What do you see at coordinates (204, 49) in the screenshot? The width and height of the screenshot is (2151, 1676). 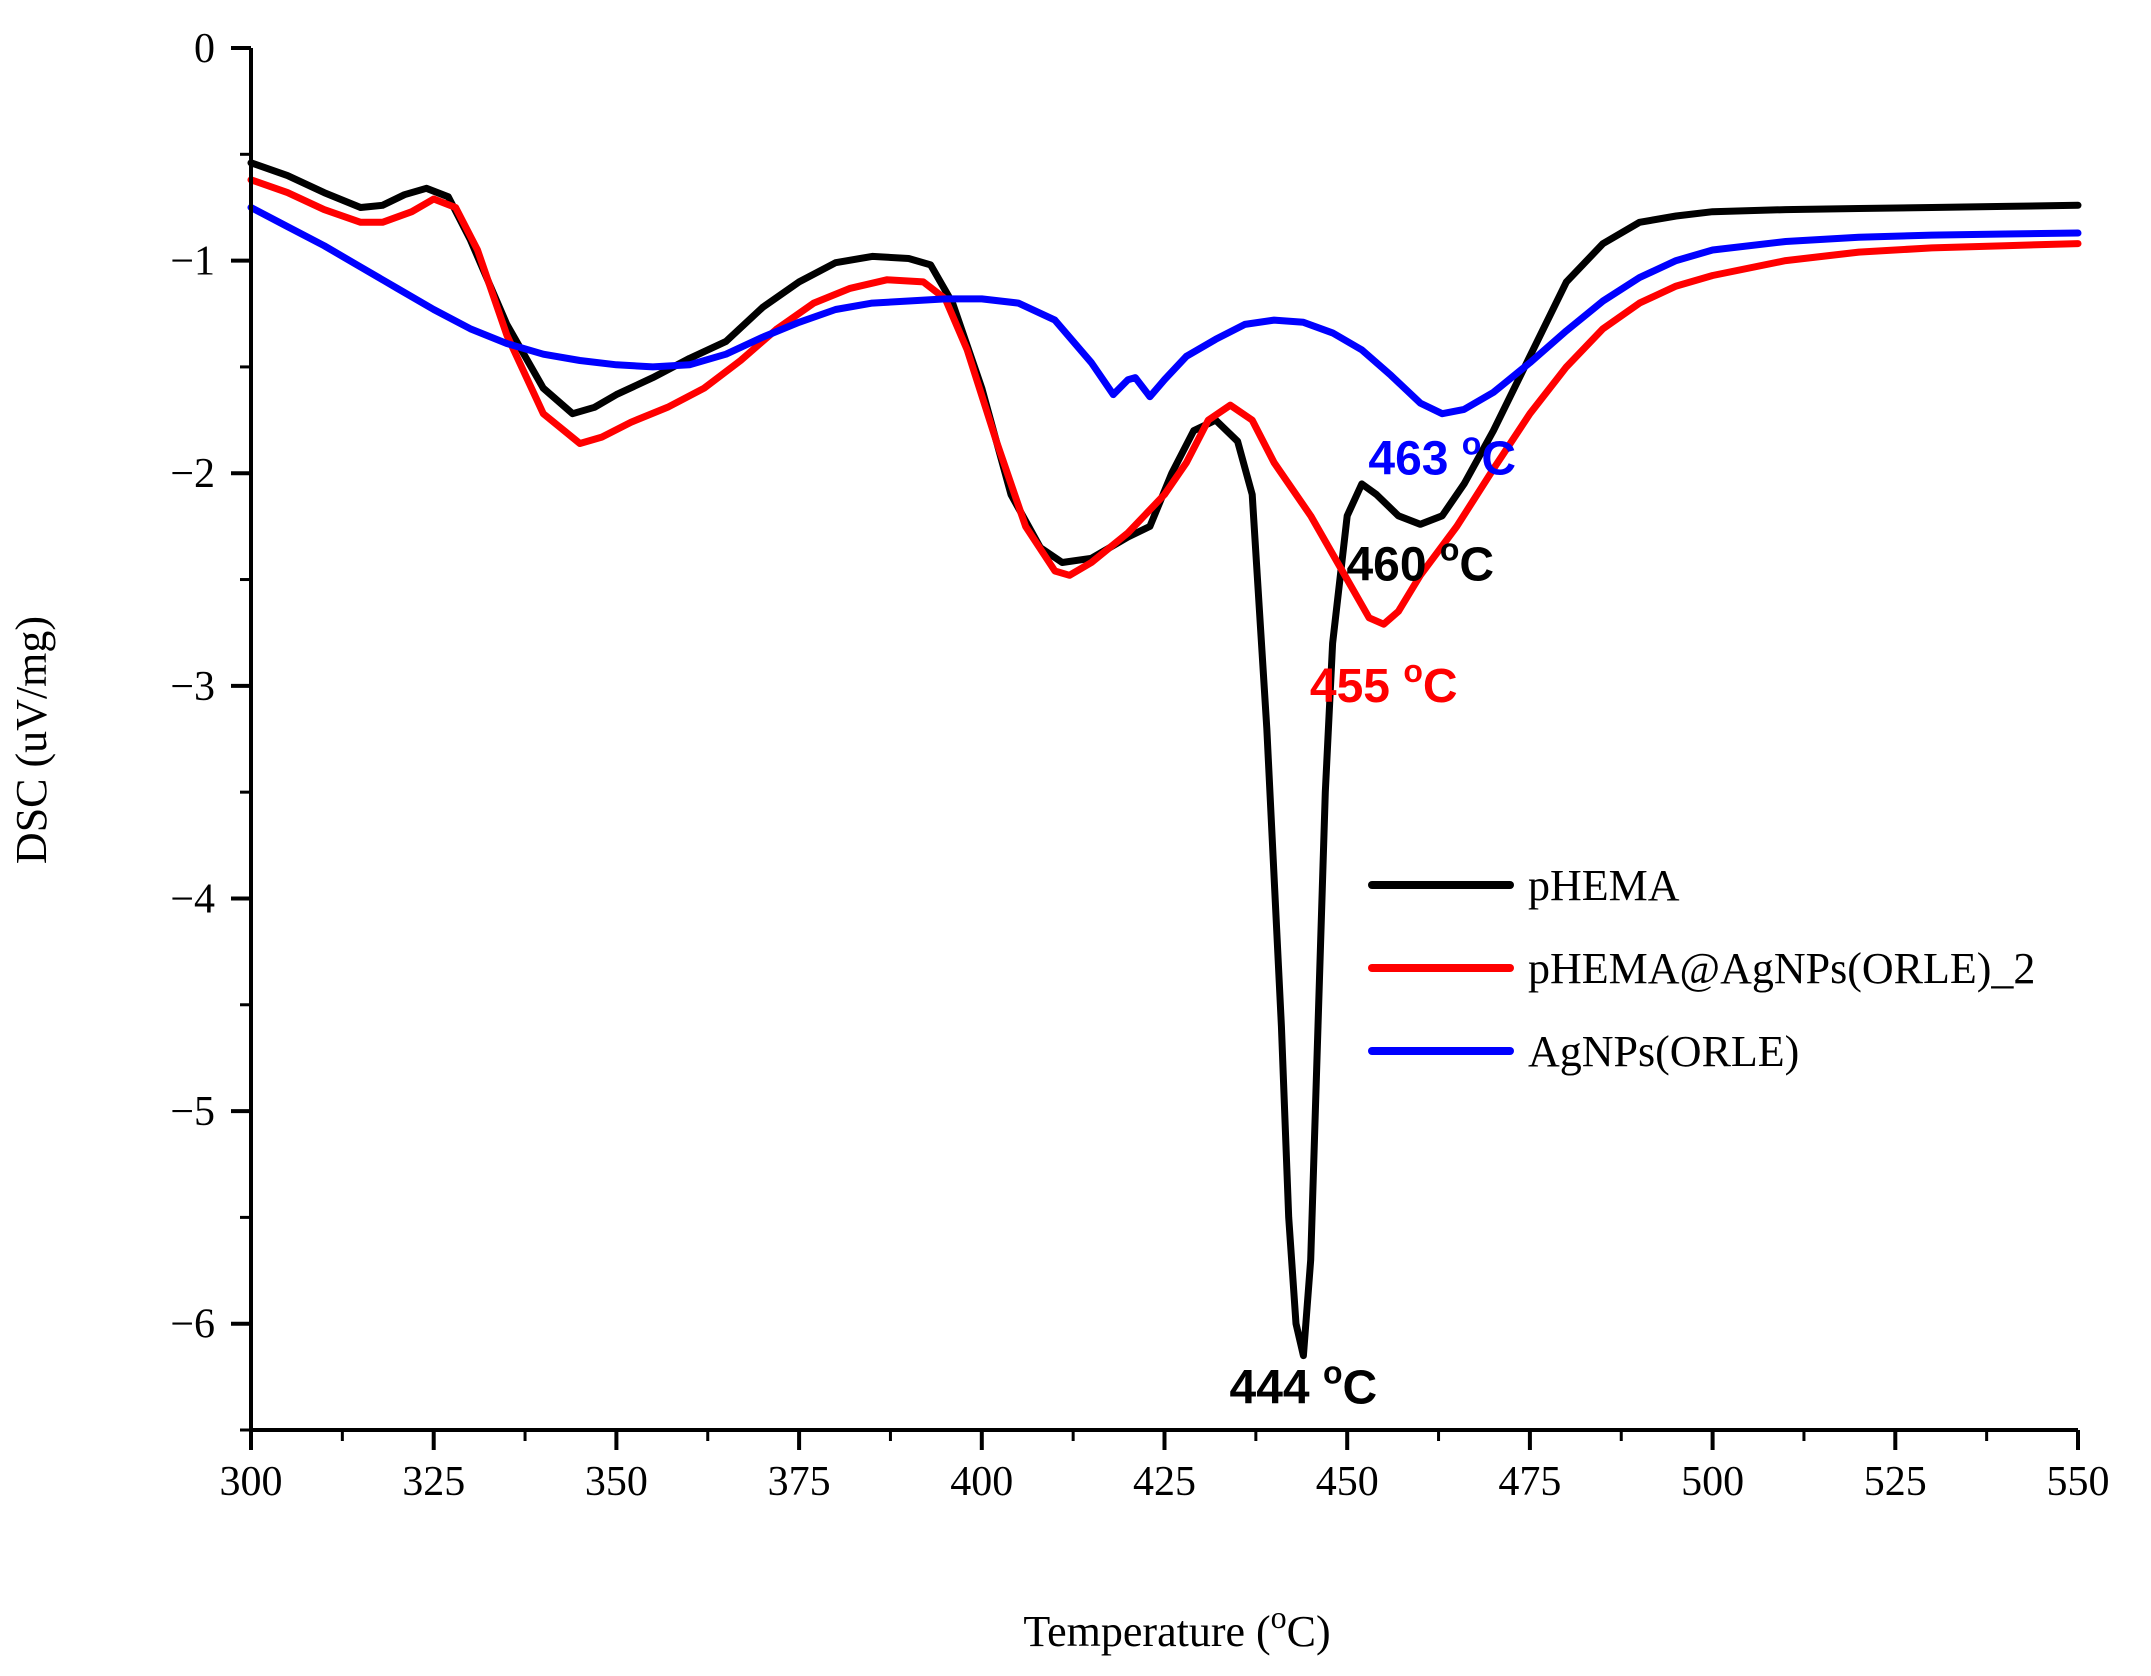 I see `y-tick-label: 0` at bounding box center [204, 49].